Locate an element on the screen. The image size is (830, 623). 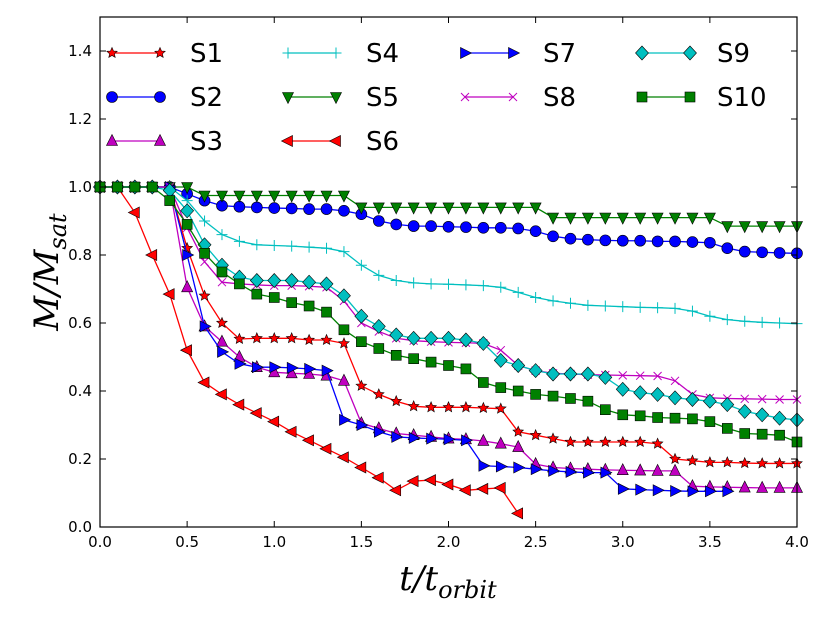
legend-item-S2: S2 is located at coordinates (164, 98).